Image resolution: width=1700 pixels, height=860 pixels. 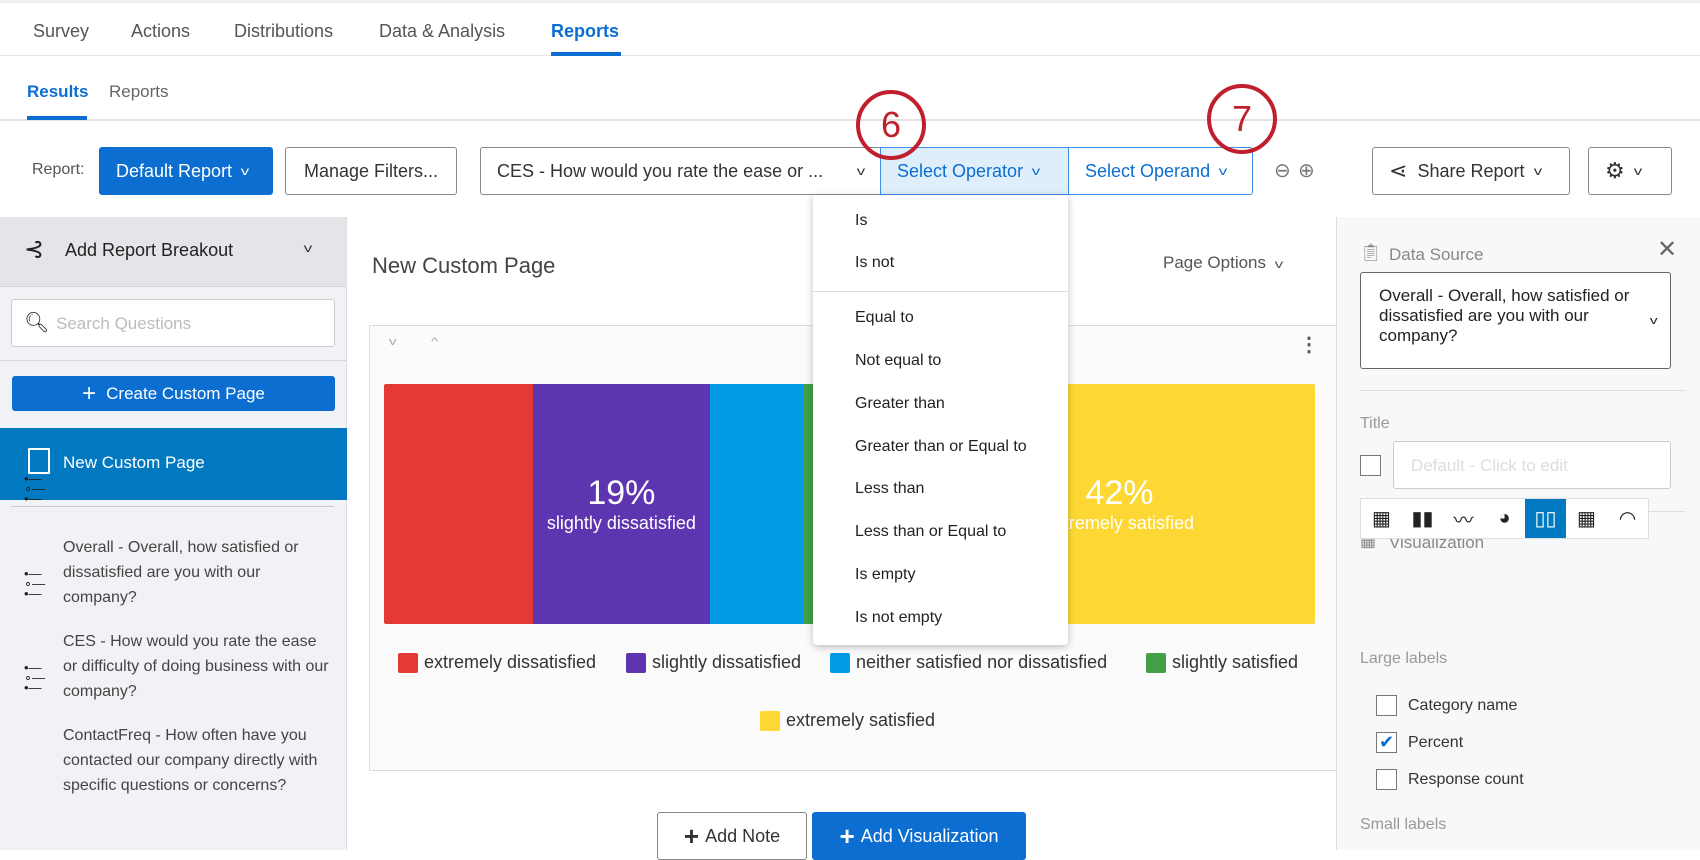 I want to click on add-visualization-label: Add Visualization, so click(x=929, y=835).